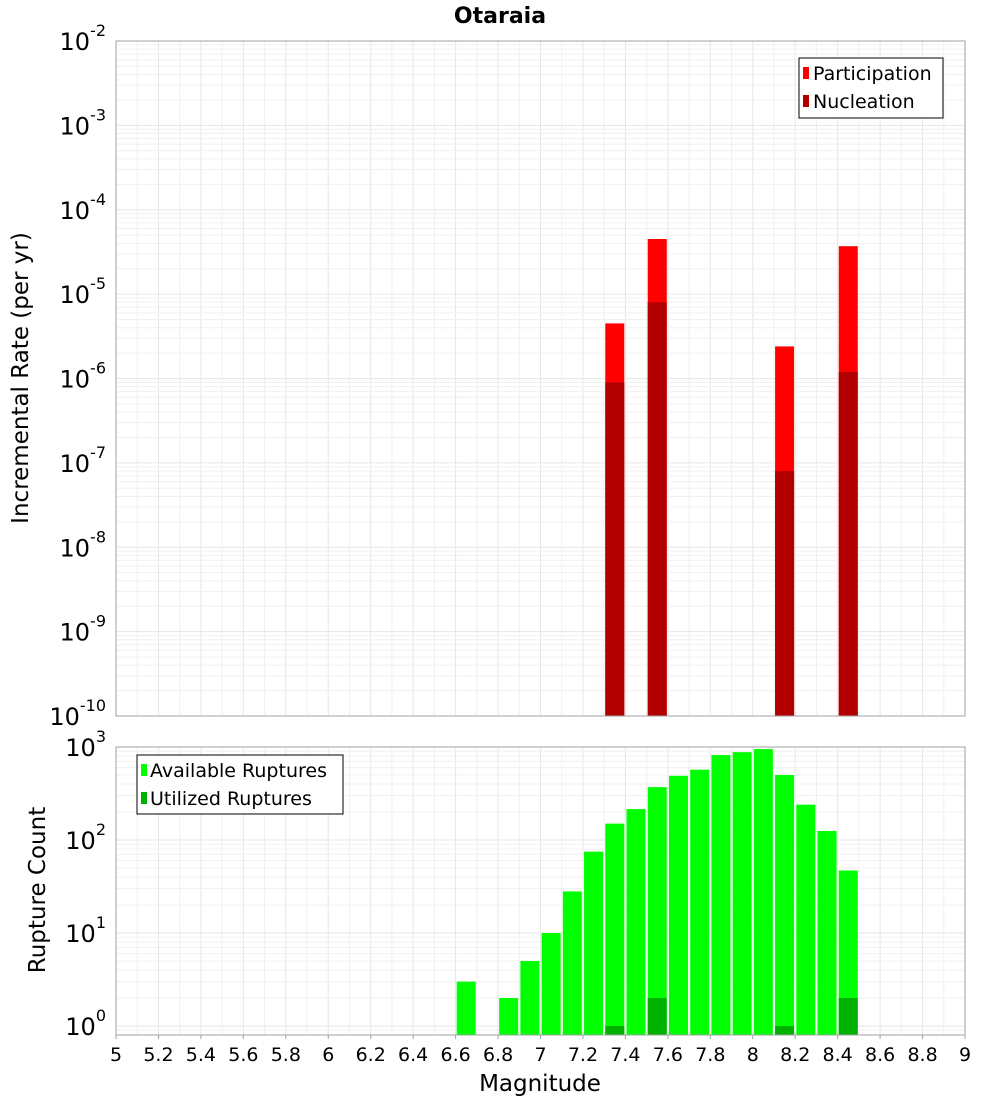 This screenshot has height=1100, width=1000. I want to click on bottom-y-tick-label: 10⁰, so click(85, 1023).